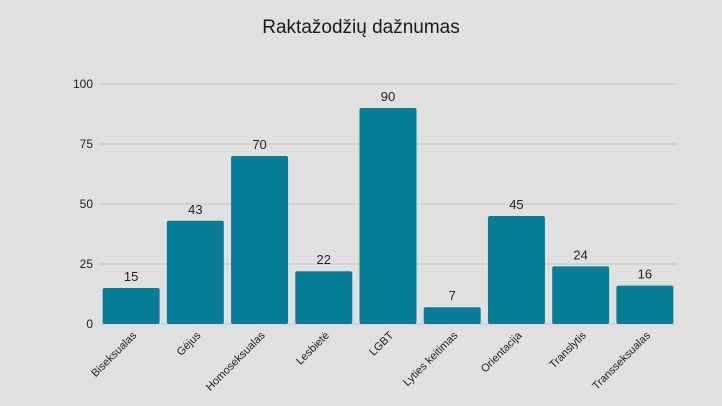 Image resolution: width=722 pixels, height=406 pixels. What do you see at coordinates (236, 361) in the screenshot?
I see `x-tick-label: Homoseksualas` at bounding box center [236, 361].